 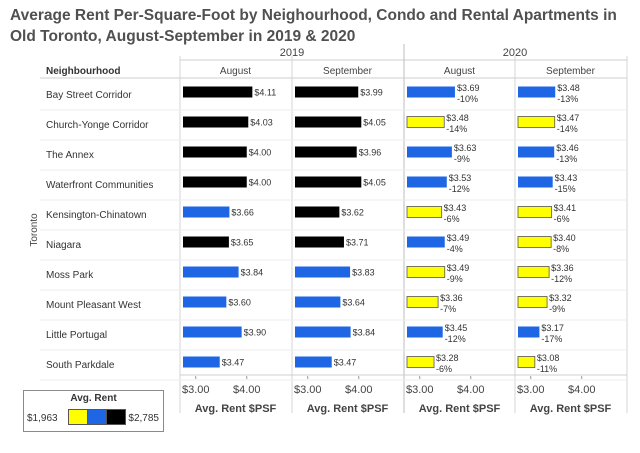 I want to click on pct-change-label-0-3: -13%, so click(x=567, y=99).